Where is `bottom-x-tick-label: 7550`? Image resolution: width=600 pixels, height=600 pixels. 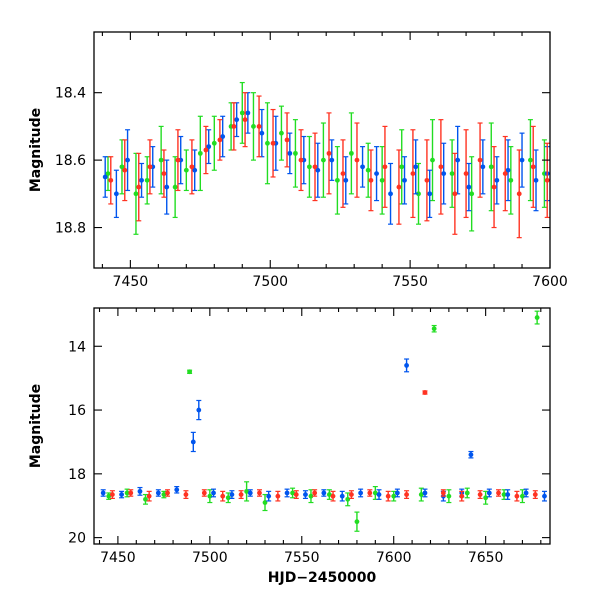 bottom-x-tick-label: 7550 is located at coordinates (302, 558).